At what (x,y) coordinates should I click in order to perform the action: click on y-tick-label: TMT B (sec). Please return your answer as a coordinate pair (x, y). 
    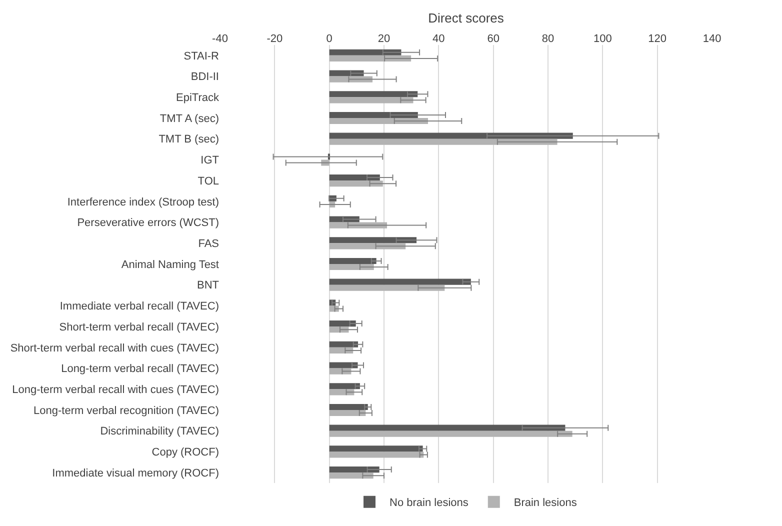
    Looking at the image, I should click on (188, 140).